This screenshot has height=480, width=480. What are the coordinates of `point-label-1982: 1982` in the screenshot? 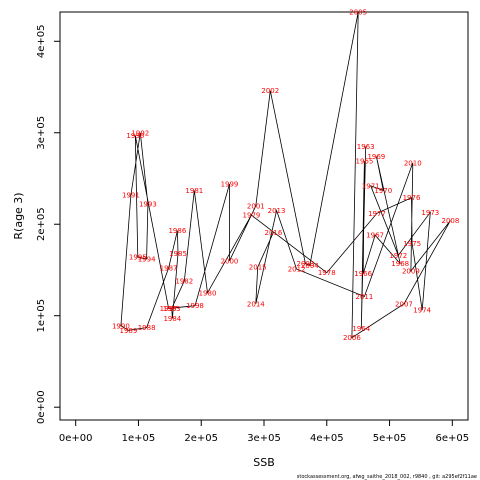 It's located at (184, 281).